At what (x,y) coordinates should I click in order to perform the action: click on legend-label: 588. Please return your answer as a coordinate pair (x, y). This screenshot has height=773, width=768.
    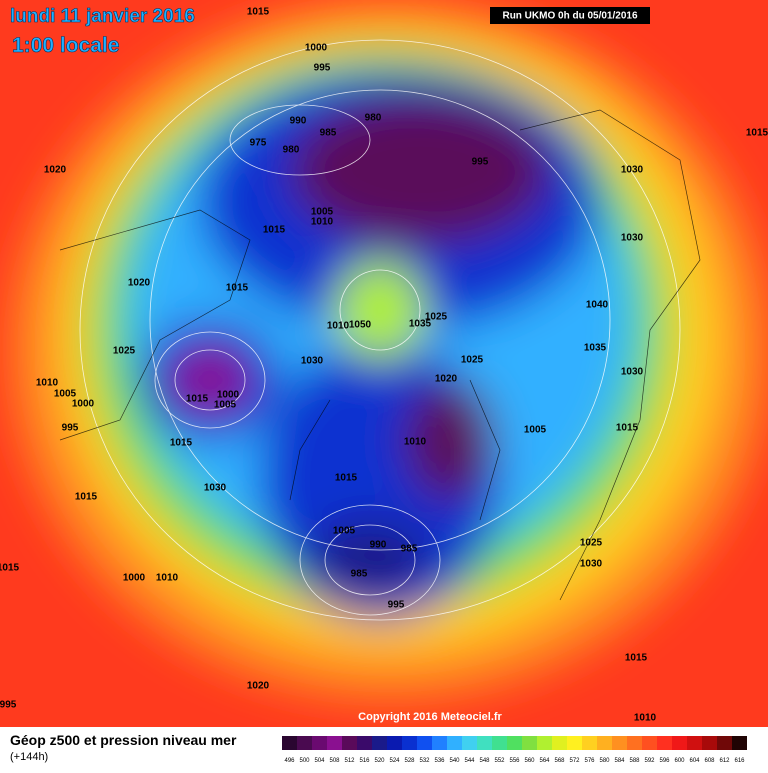
    Looking at the image, I should click on (634, 761).